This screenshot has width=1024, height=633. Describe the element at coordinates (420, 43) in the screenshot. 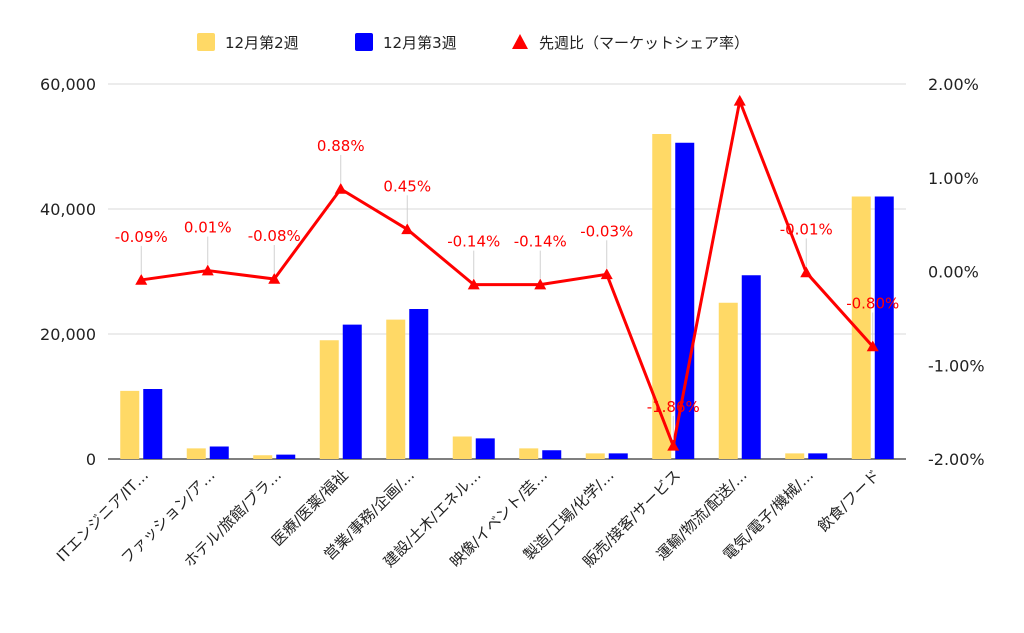

I see `legend-label: 12月第3週` at that location.